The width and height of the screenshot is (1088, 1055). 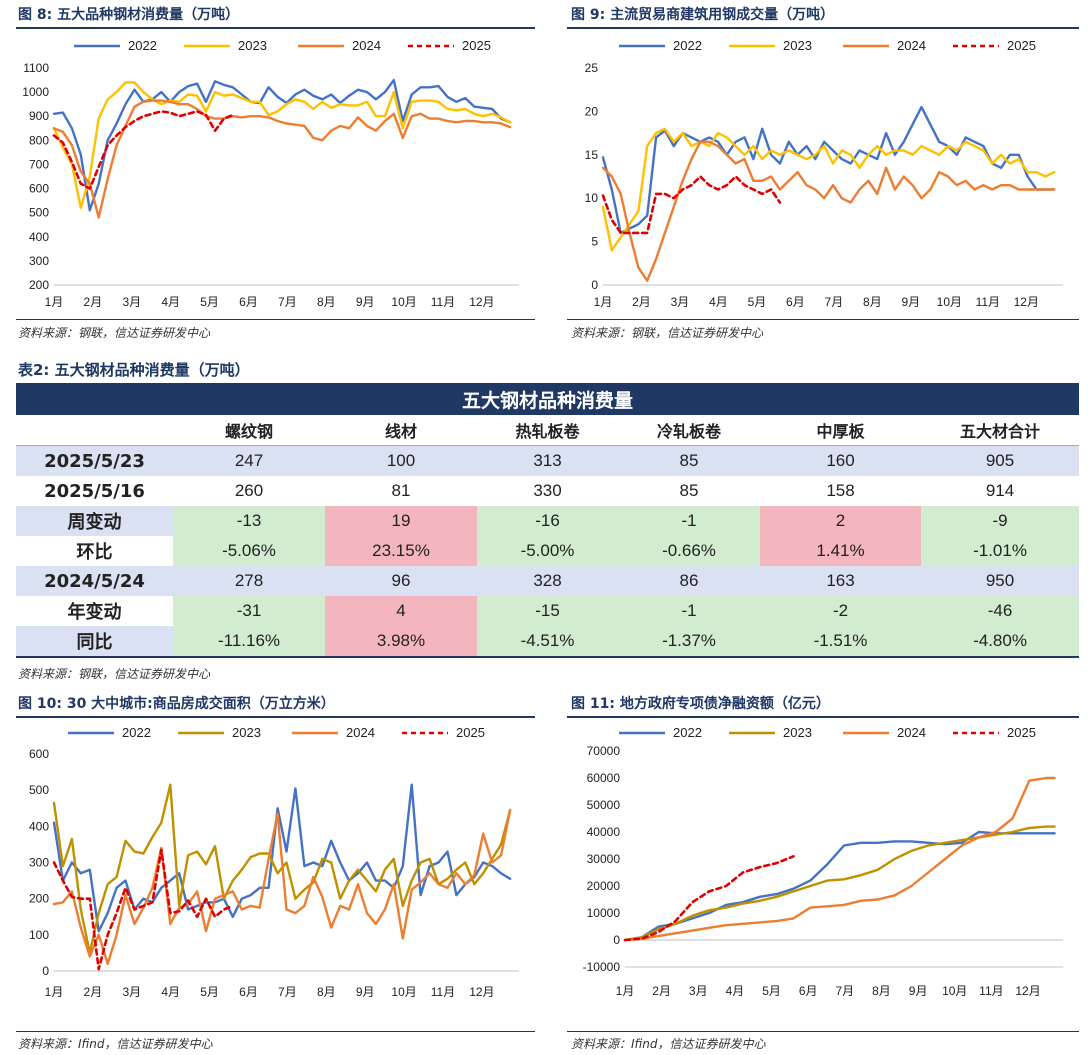 What do you see at coordinates (547, 431) in the screenshot?
I see `col-header-hot-rolled: 热轧板卷` at bounding box center [547, 431].